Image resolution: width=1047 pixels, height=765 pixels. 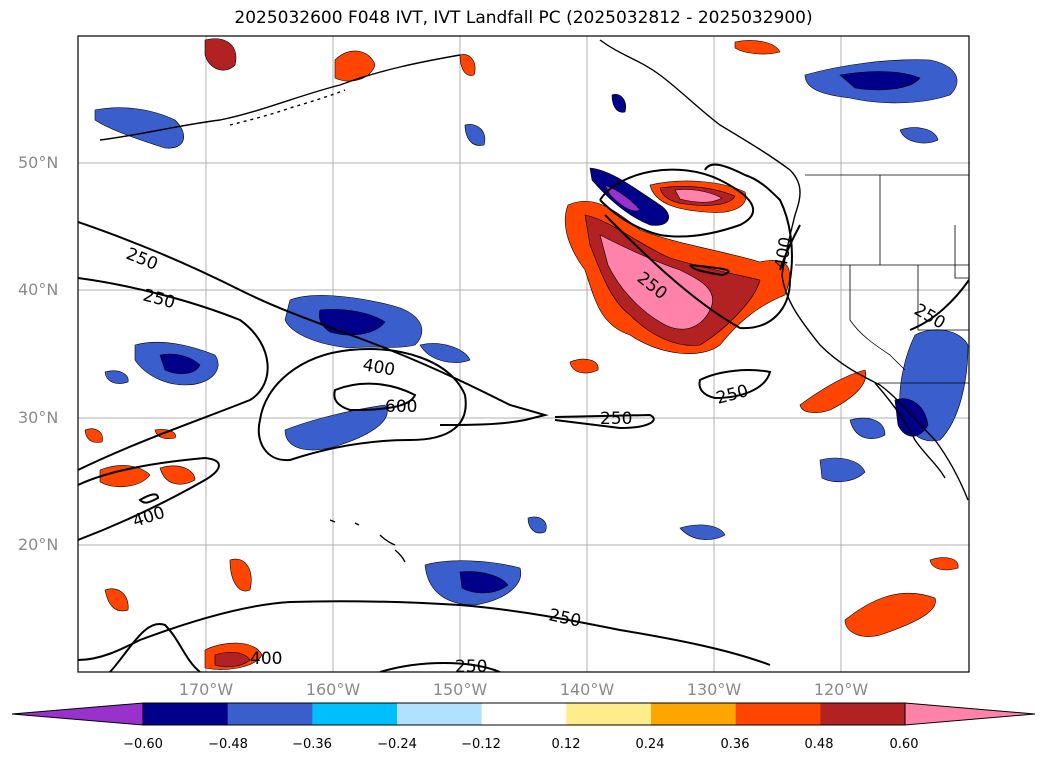 I want to click on lat-label-20n: 20°N, so click(x=38, y=544).